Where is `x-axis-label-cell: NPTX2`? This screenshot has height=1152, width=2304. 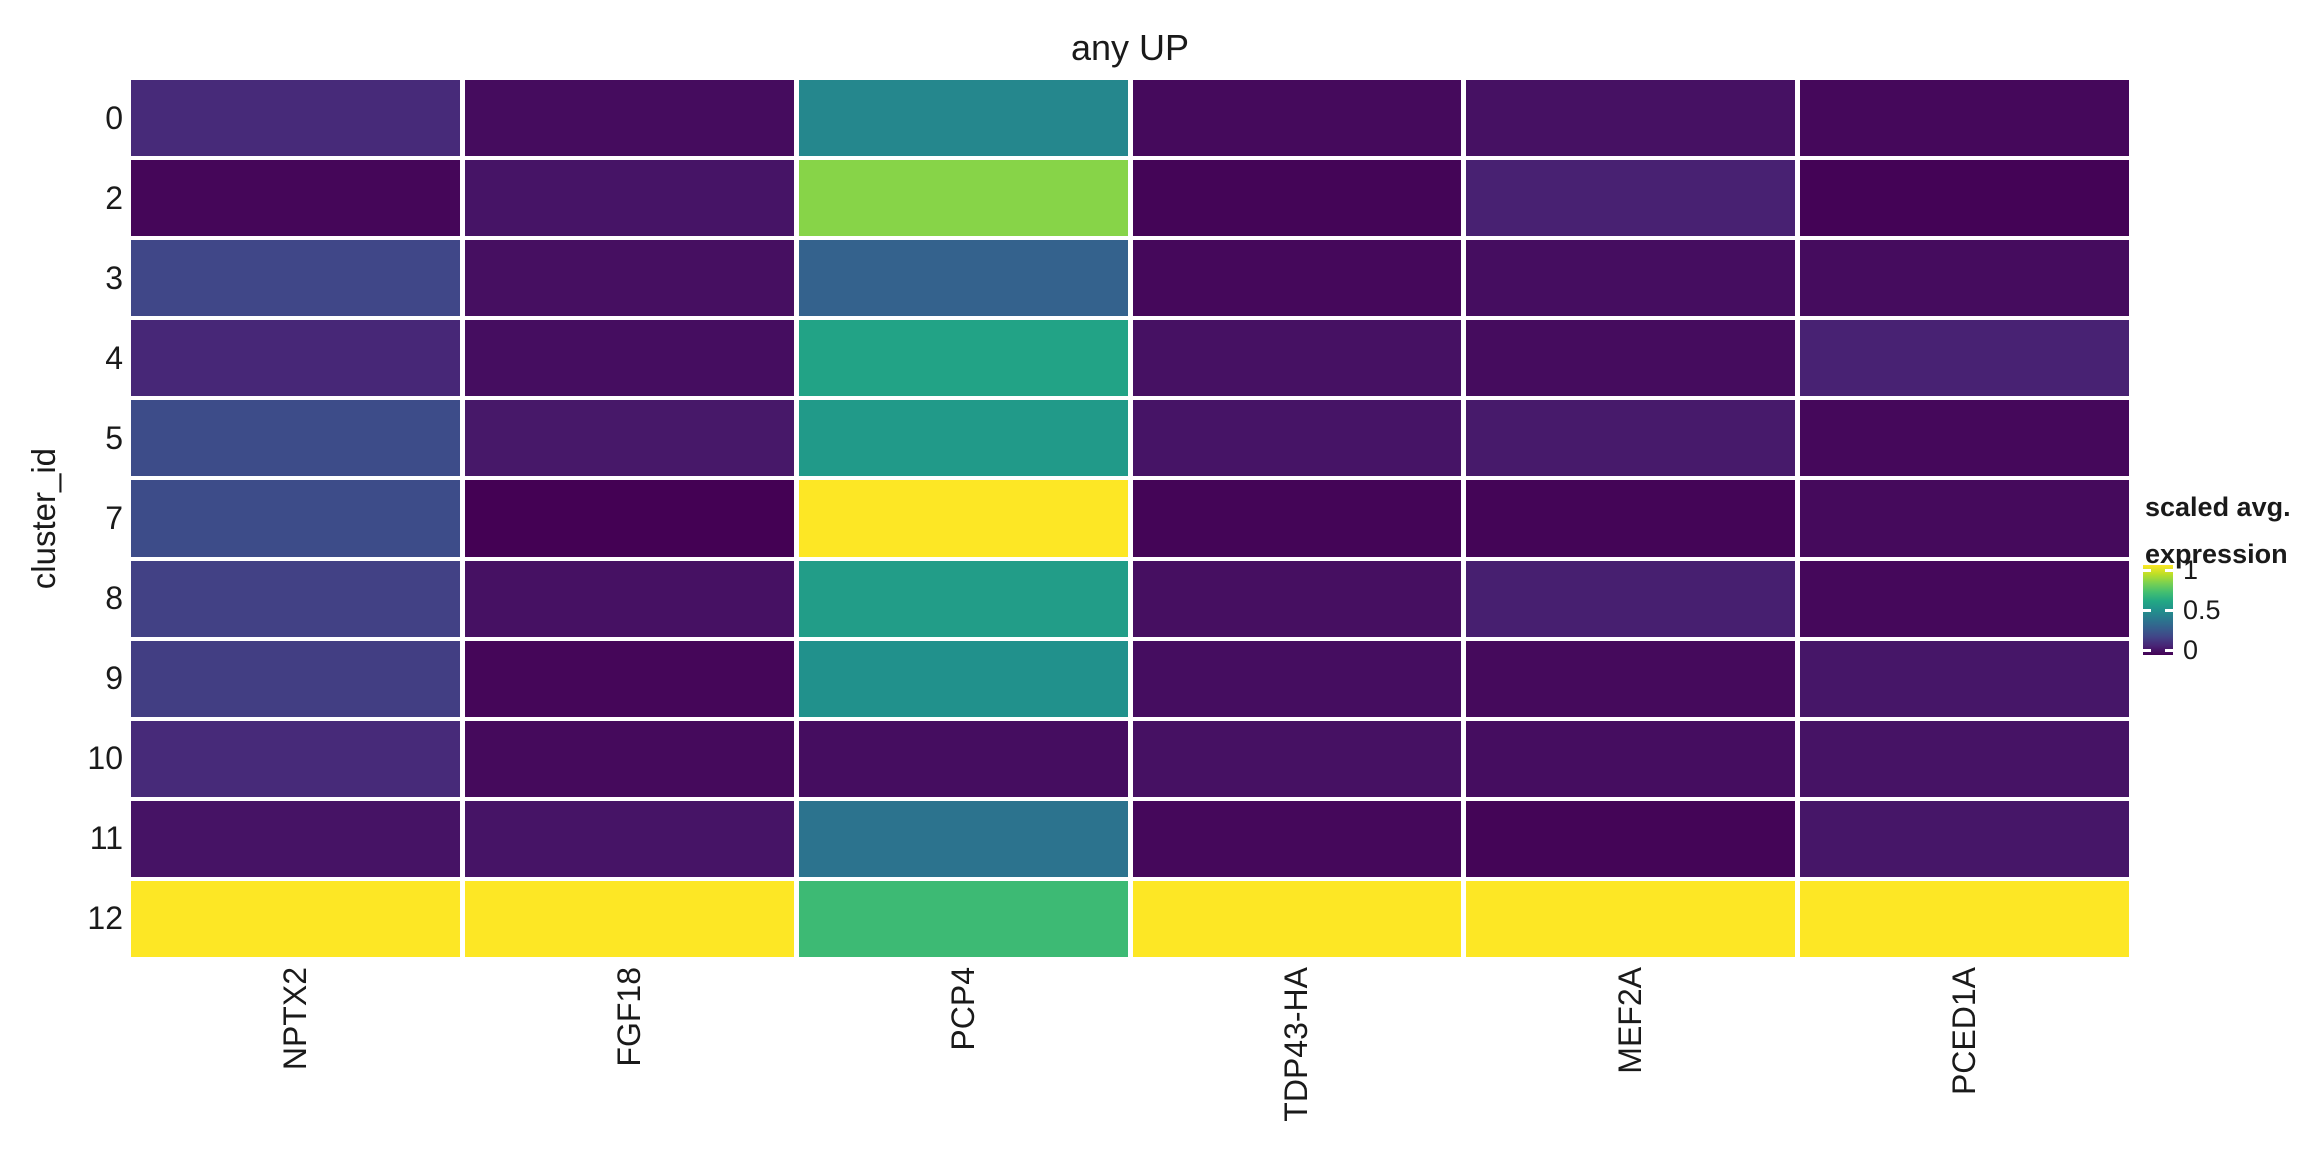 x-axis-label-cell: NPTX2 is located at coordinates (295, 1058).